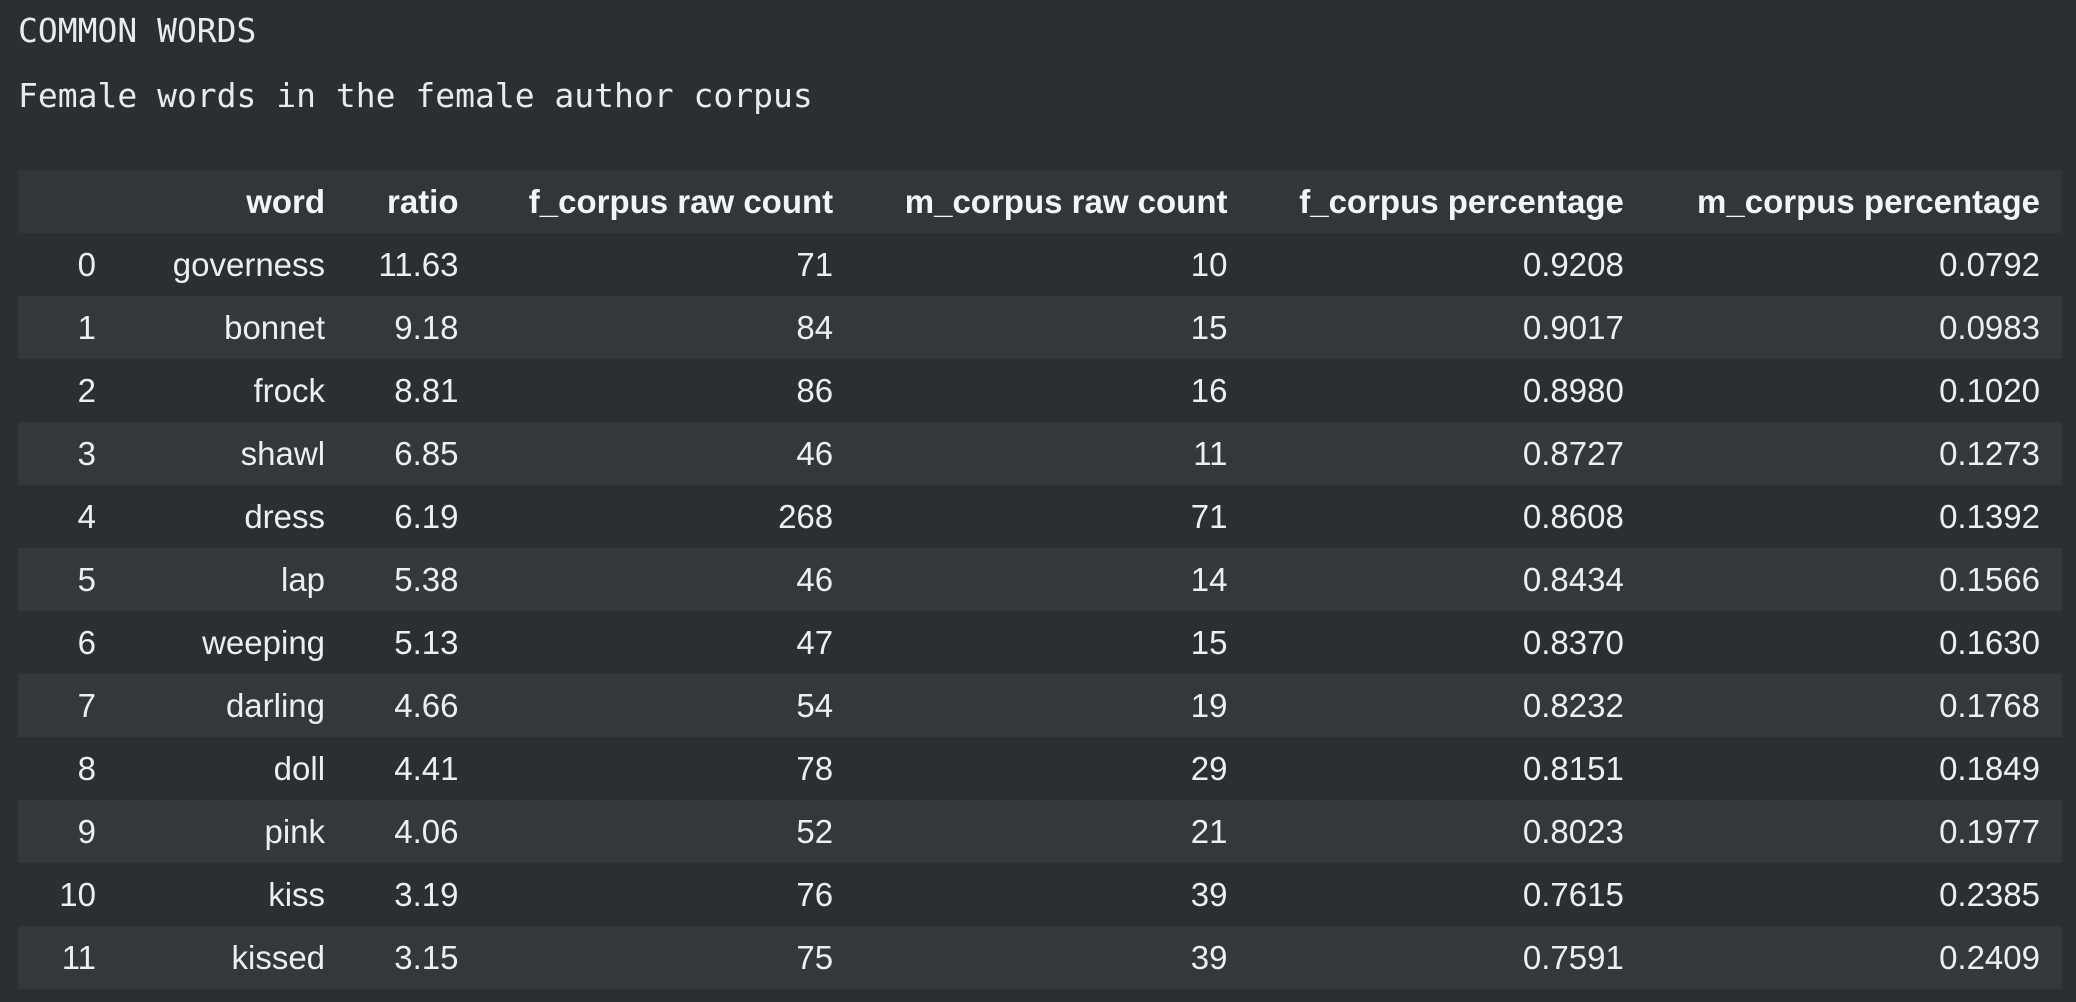 Image resolution: width=2076 pixels, height=1002 pixels. What do you see at coordinates (1573, 642) in the screenshot?
I see `f-percentage-cell: 0.8370` at bounding box center [1573, 642].